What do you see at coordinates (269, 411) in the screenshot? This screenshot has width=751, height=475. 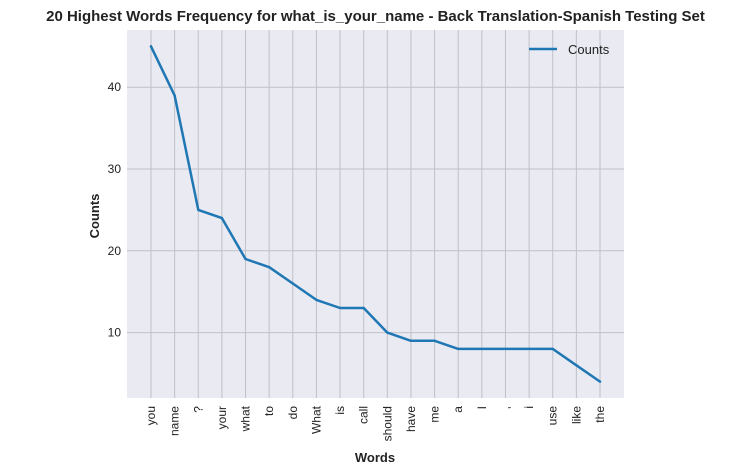 I see `x-tick-label: to` at bounding box center [269, 411].